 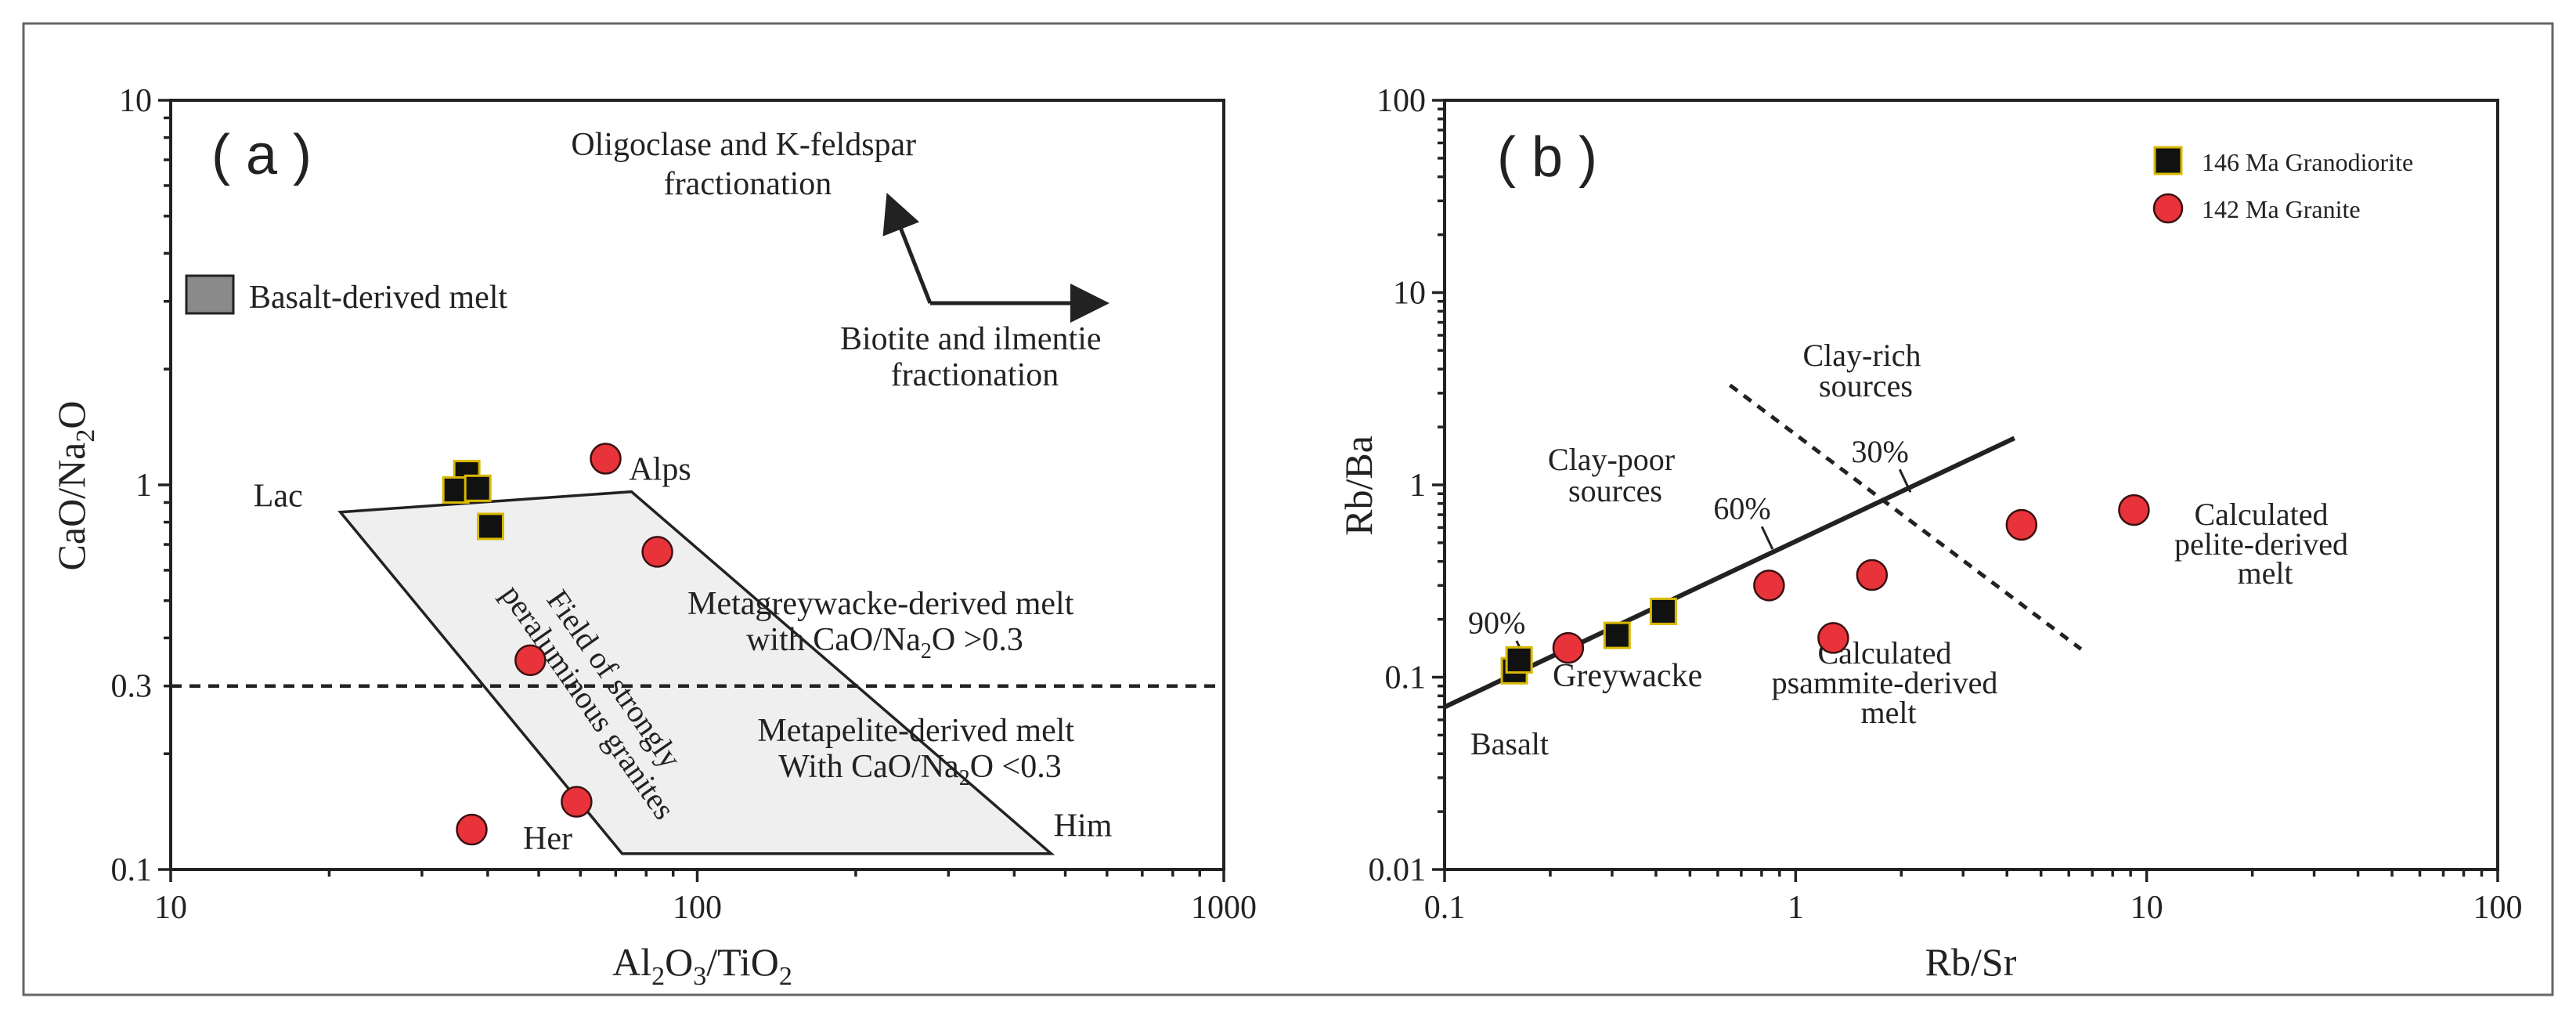 I want to click on label-clay-poor: Clay-poor sources, so click(x=1615, y=475).